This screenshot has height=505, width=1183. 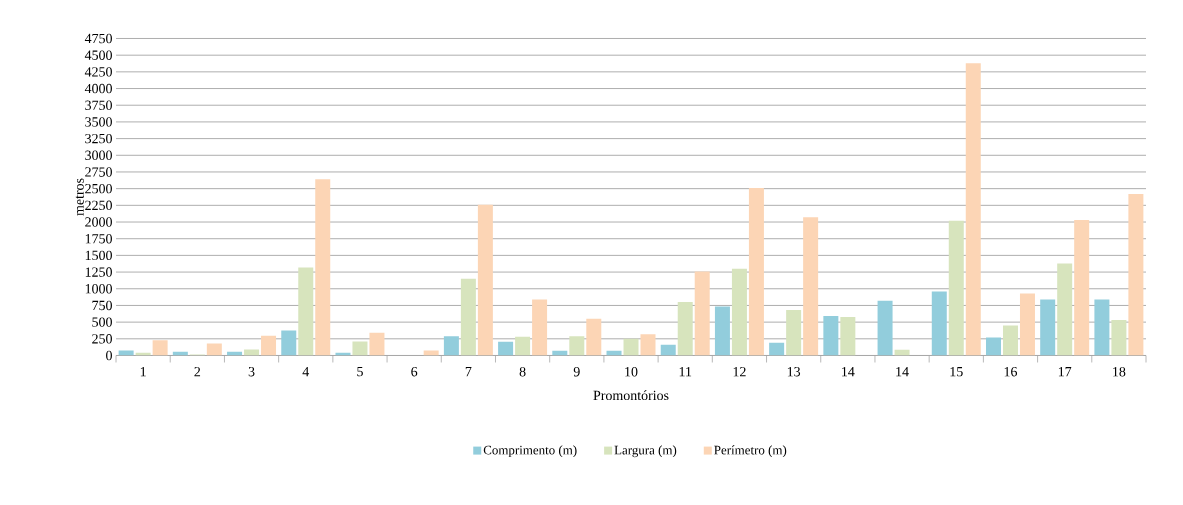 What do you see at coordinates (576, 372) in the screenshot?
I see `x-tick-label: 9` at bounding box center [576, 372].